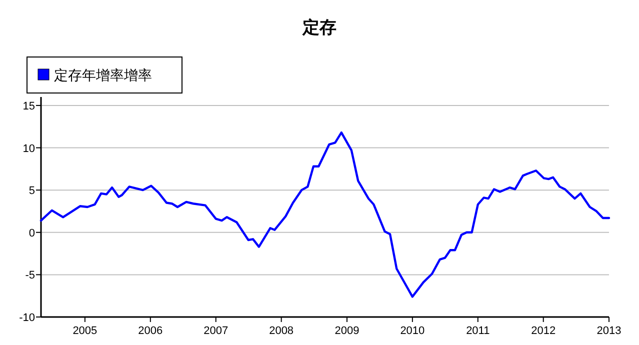 This screenshot has height=345, width=639. Describe the element at coordinates (28, 148) in the screenshot. I see `y-tick-label: 10` at that location.